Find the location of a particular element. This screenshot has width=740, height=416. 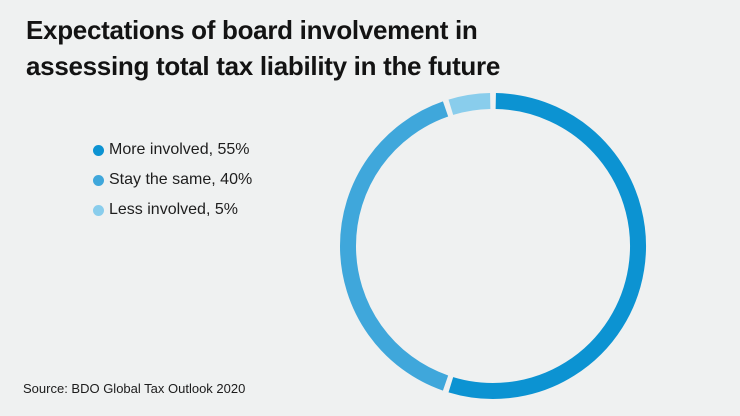

source-note: Source: BDO Global Tax Outlook 2020 is located at coordinates (134, 388).